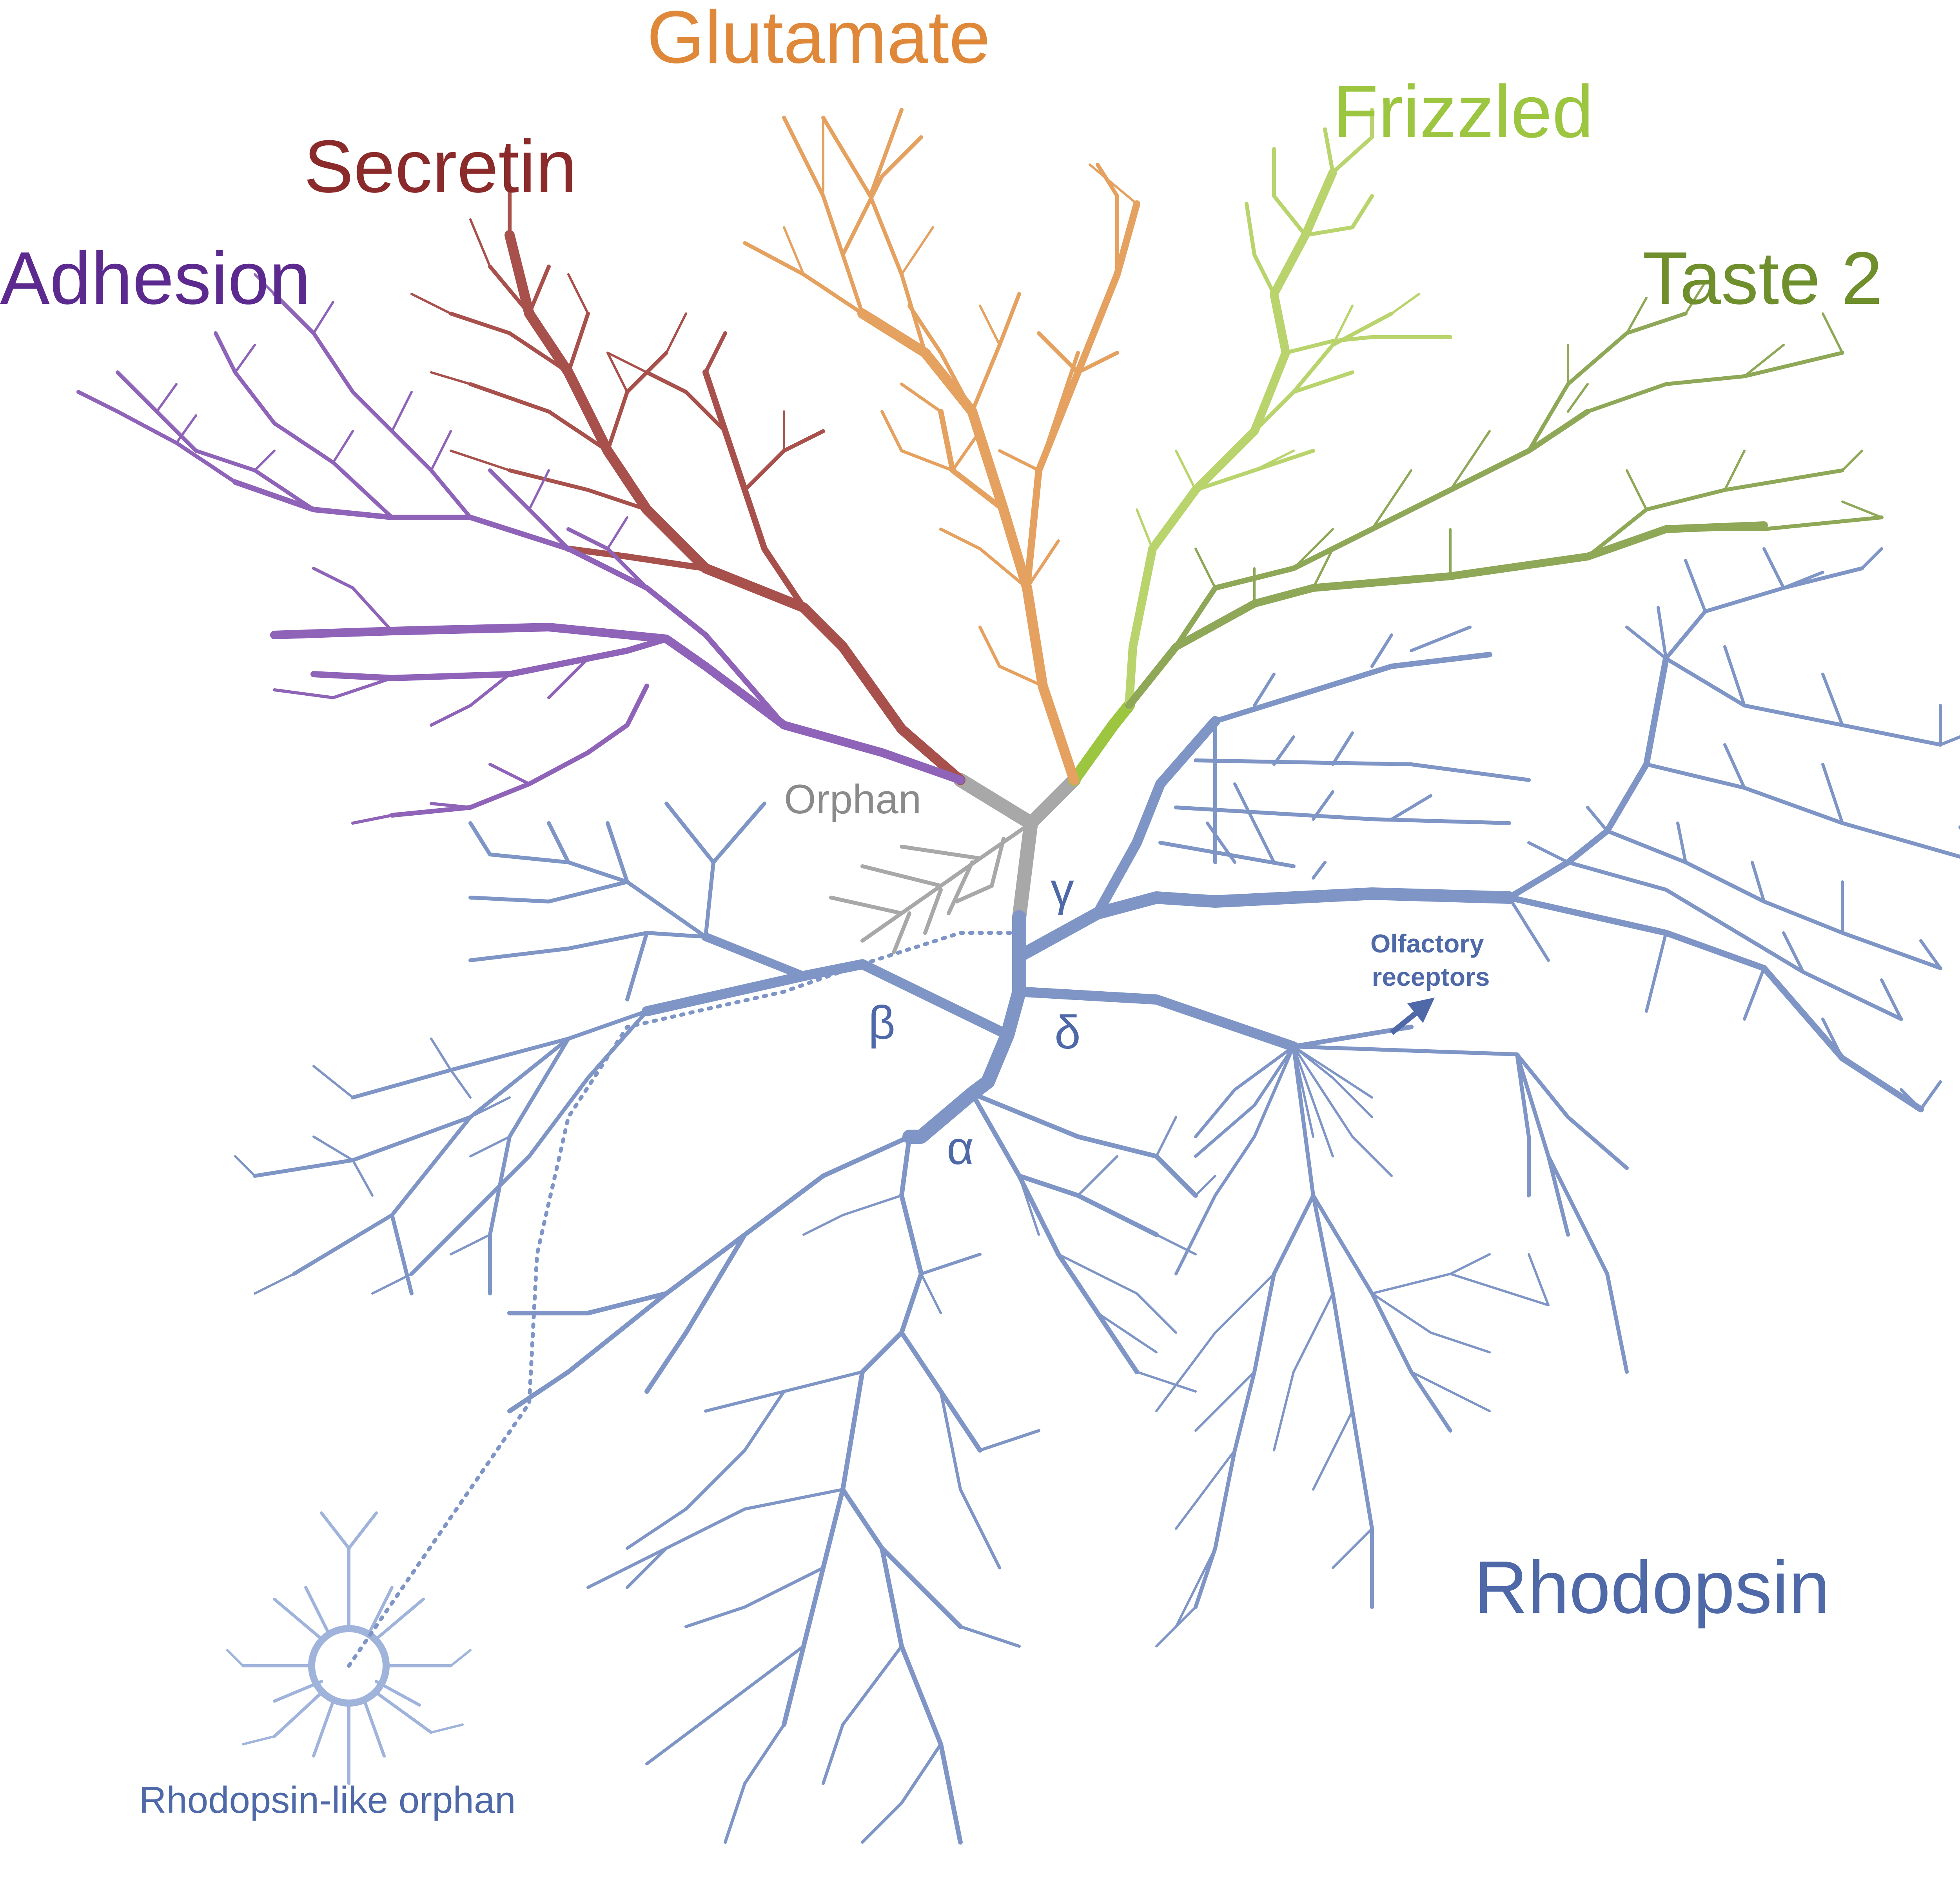 The image size is (1960, 1901). I want to click on olfactory-arrow, so click(1412, 1017).